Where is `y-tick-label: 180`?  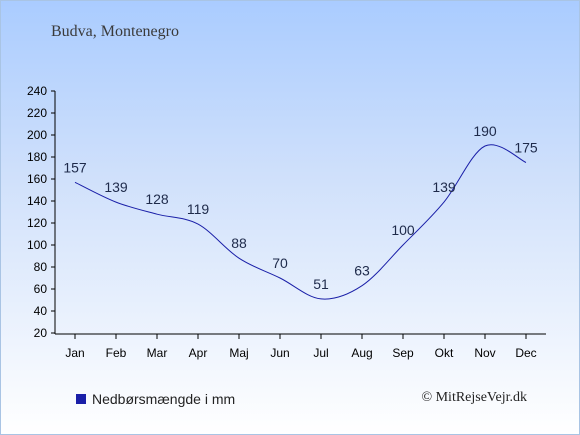
y-tick-label: 180 is located at coordinates (37, 157).